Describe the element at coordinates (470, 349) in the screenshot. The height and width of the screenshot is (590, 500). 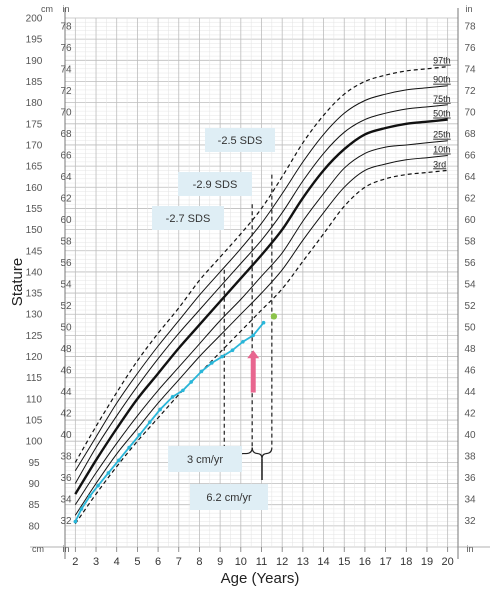
I see `y-tick-label-in-right: 48` at that location.